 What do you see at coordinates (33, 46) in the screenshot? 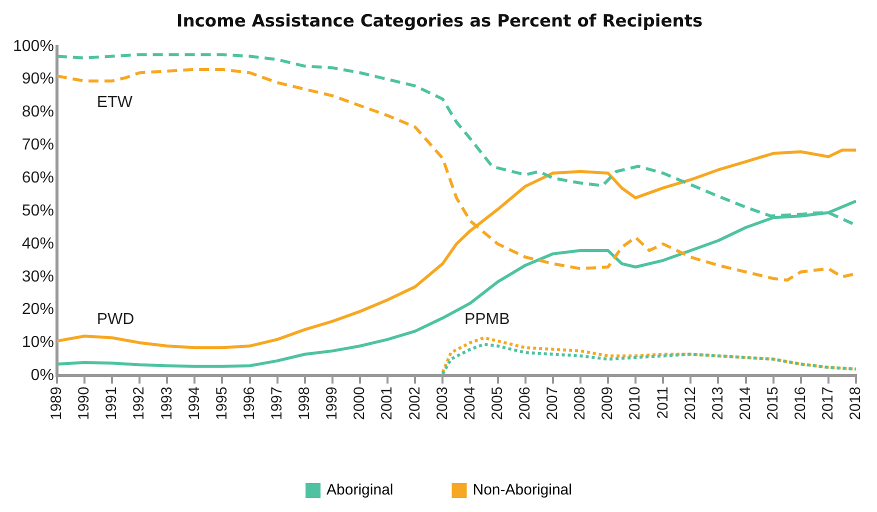
I see `y-tick-label: 100%` at bounding box center [33, 46].